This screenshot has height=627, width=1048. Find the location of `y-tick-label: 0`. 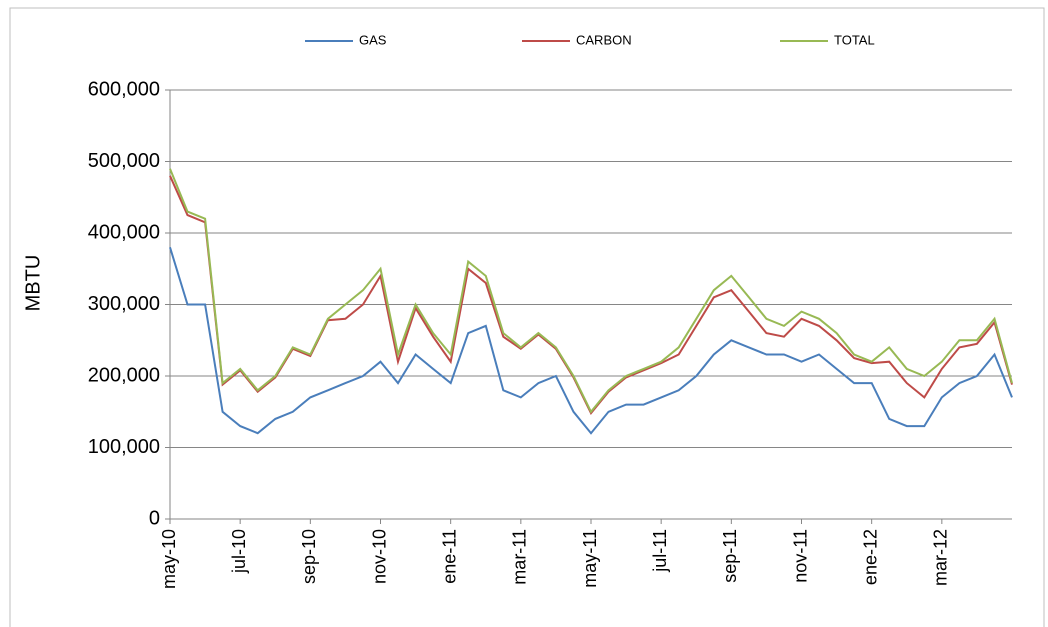

y-tick-label: 0 is located at coordinates (154, 518).